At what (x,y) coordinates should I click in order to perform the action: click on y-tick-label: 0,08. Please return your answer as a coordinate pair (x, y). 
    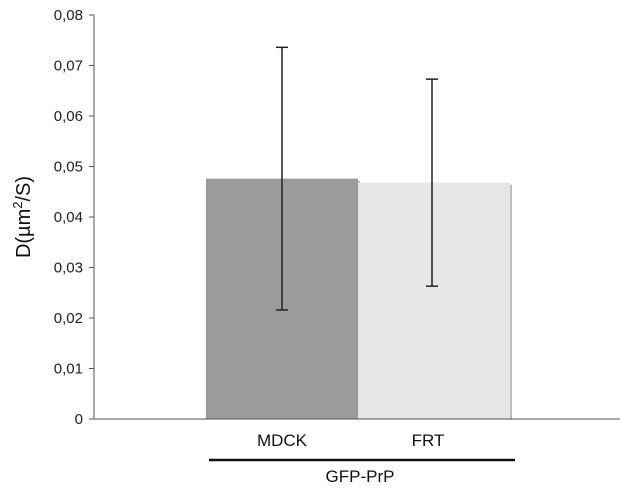
    Looking at the image, I should click on (68, 15).